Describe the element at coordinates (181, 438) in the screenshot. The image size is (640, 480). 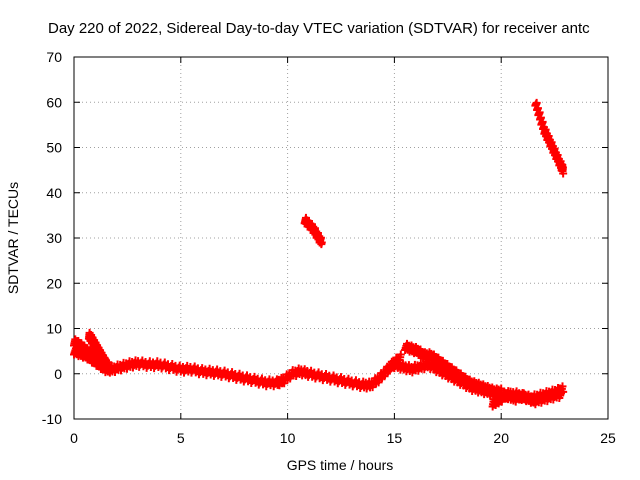
I see `x-tick-label: 5` at that location.